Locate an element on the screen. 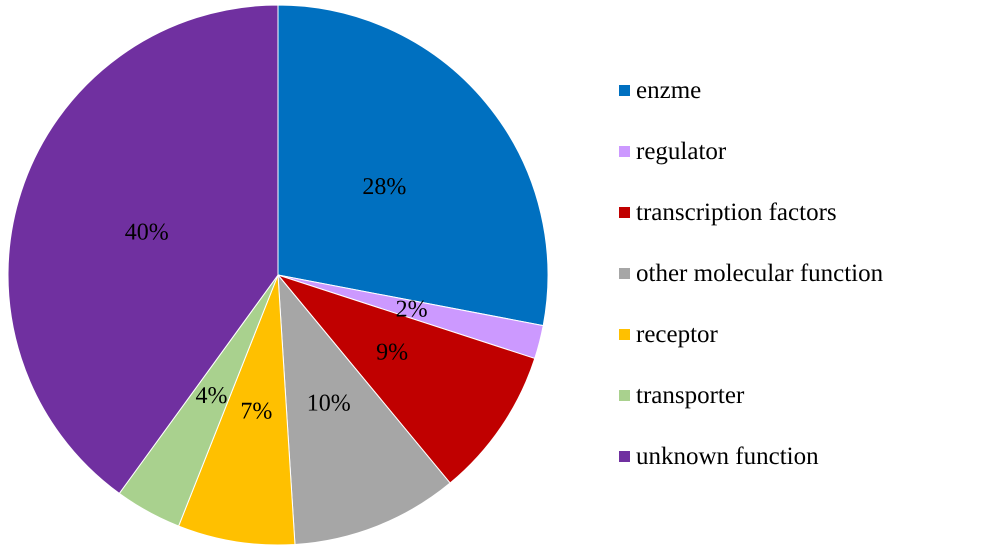  legend-label: receptor is located at coordinates (677, 334).